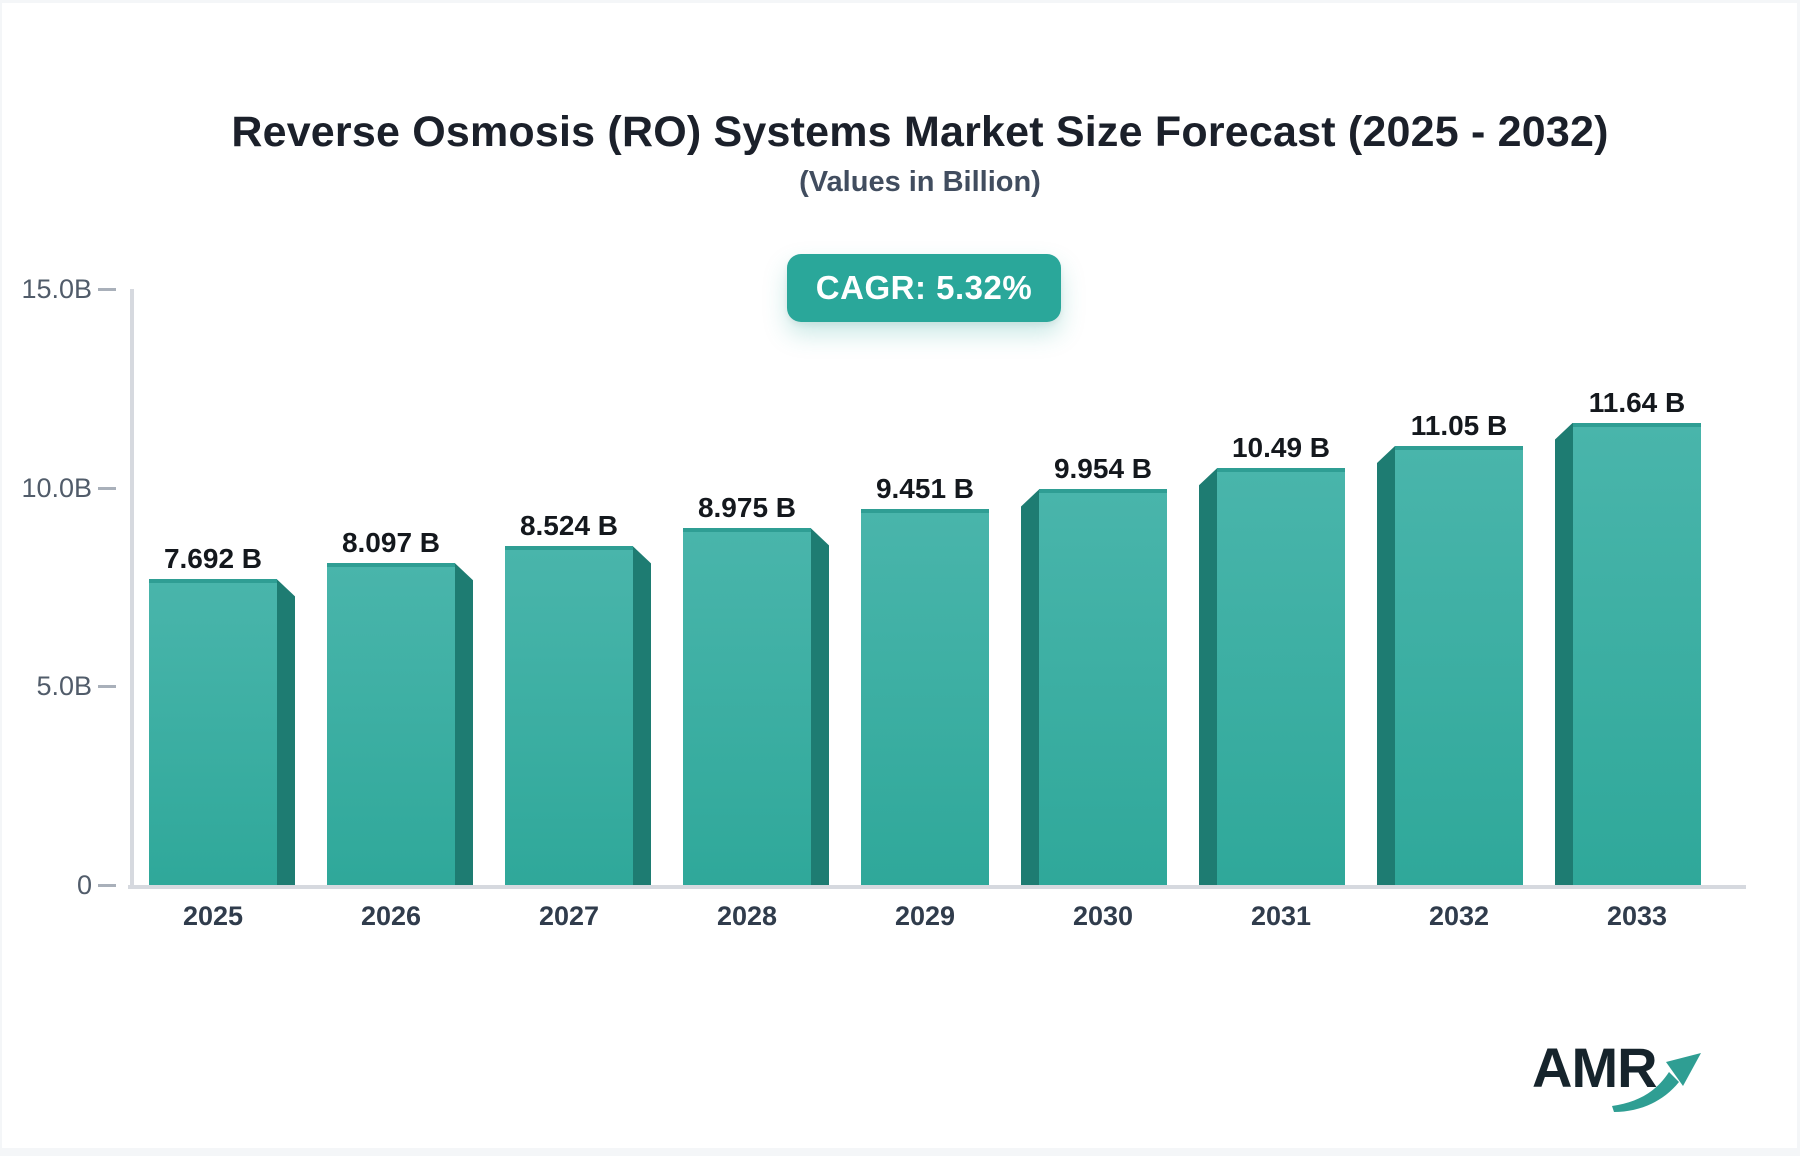  What do you see at coordinates (1281, 448) in the screenshot?
I see `bar-value-label: 10.49 B` at bounding box center [1281, 448].